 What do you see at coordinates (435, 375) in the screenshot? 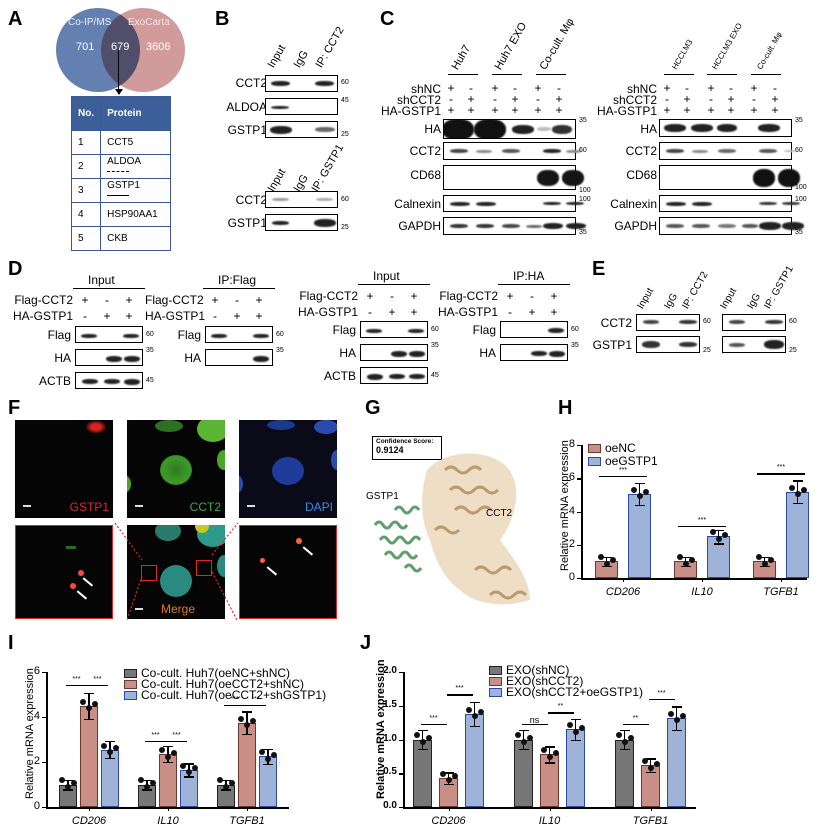
I see `mw-marker: 45` at bounding box center [435, 375].